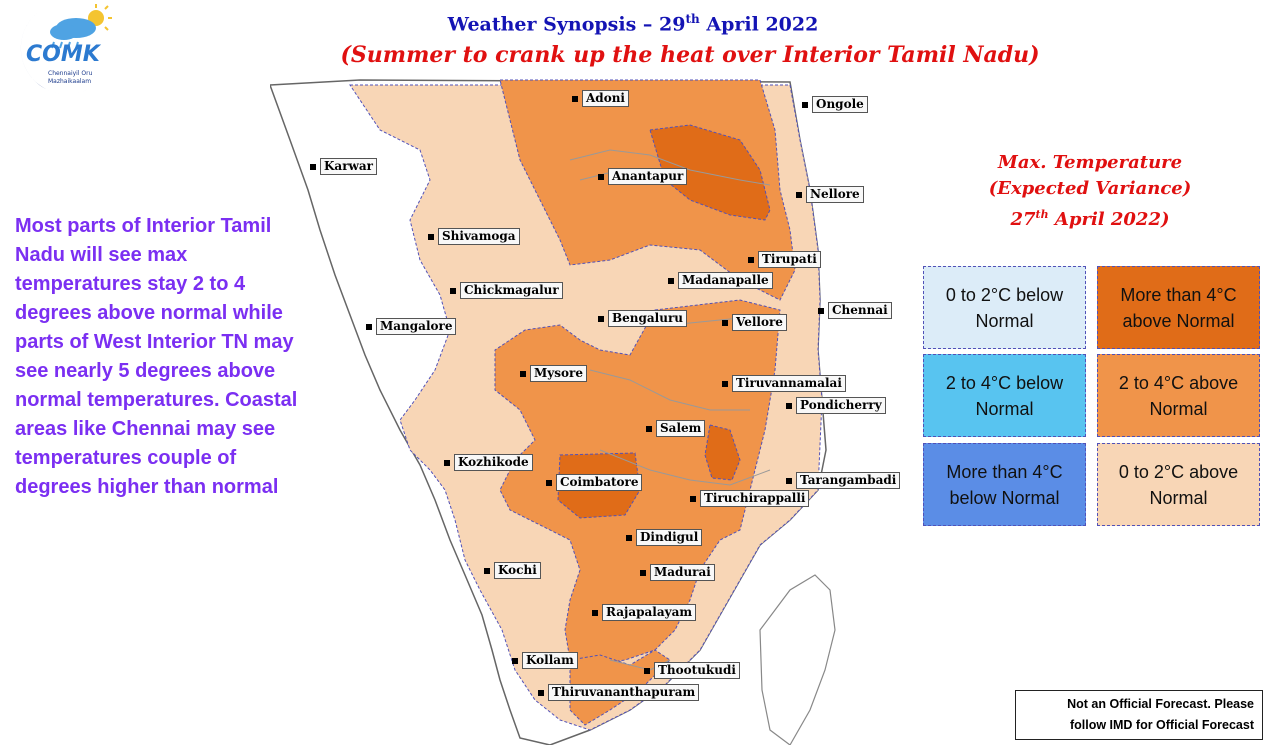 The width and height of the screenshot is (1266, 749). I want to click on city-dindigul: Dindigul, so click(664, 537).